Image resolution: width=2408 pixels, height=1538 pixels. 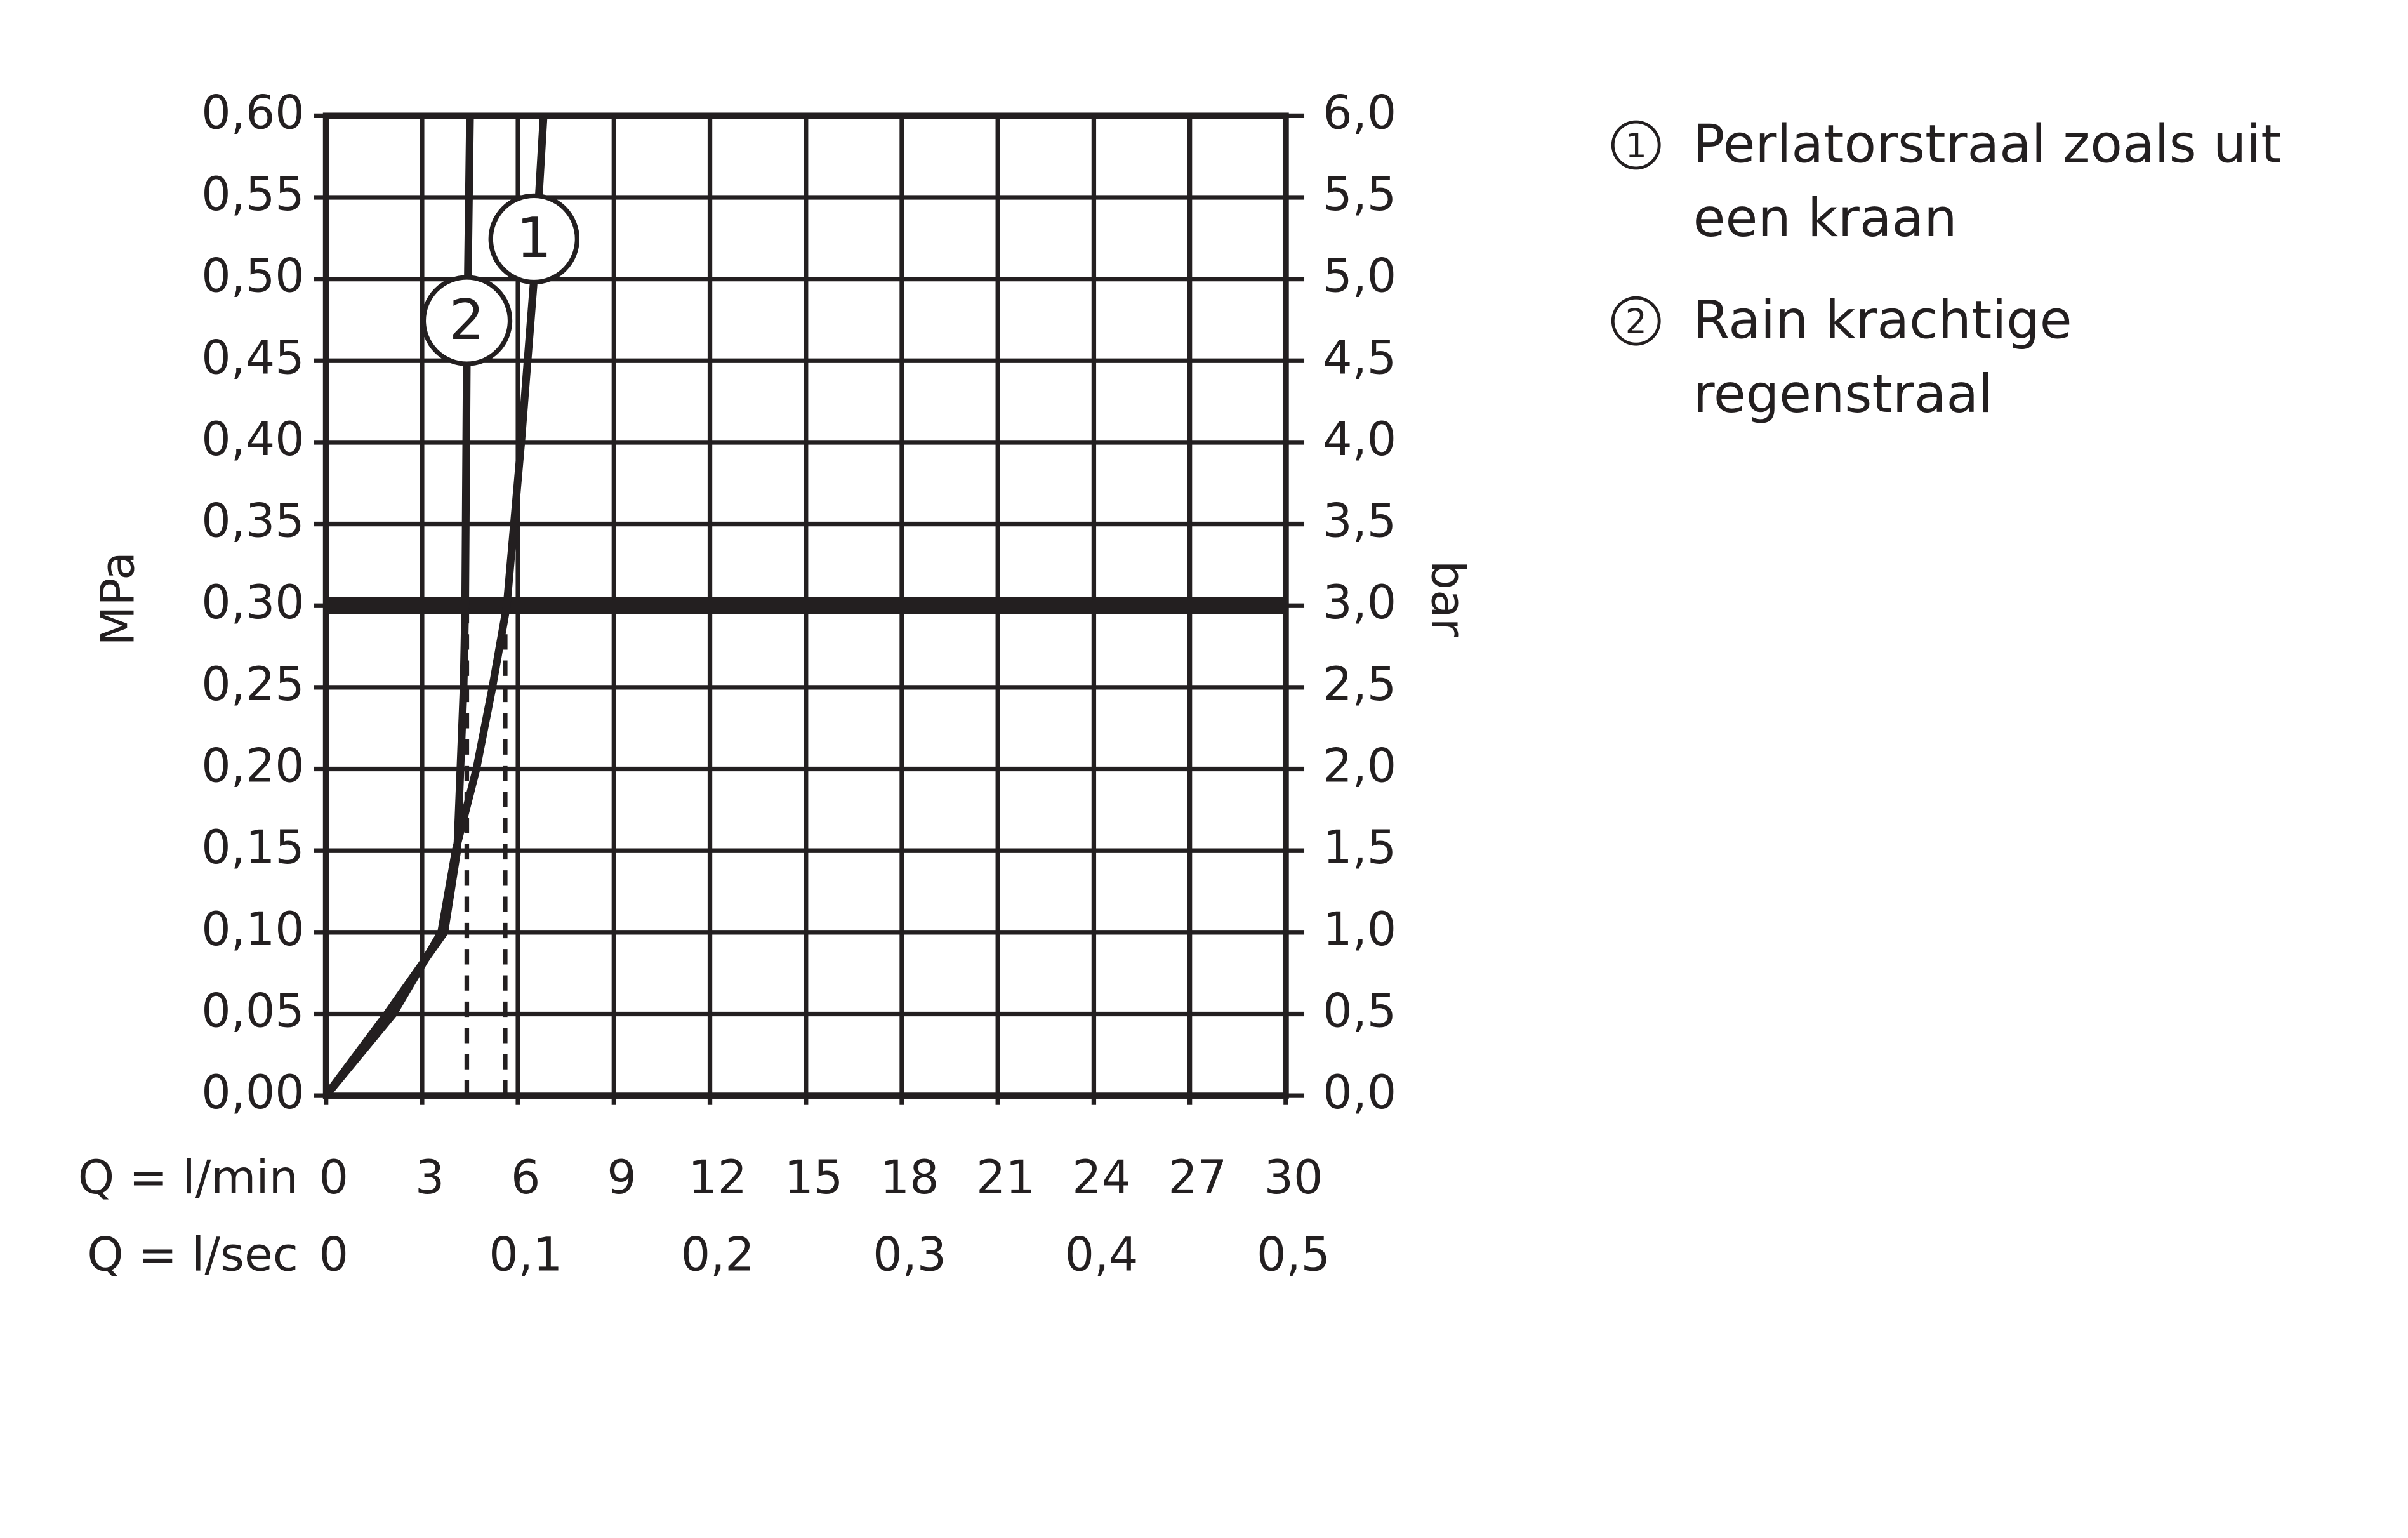 I want to click on legend-label: Rain krachtige regenstraal, so click(x=1882, y=358).